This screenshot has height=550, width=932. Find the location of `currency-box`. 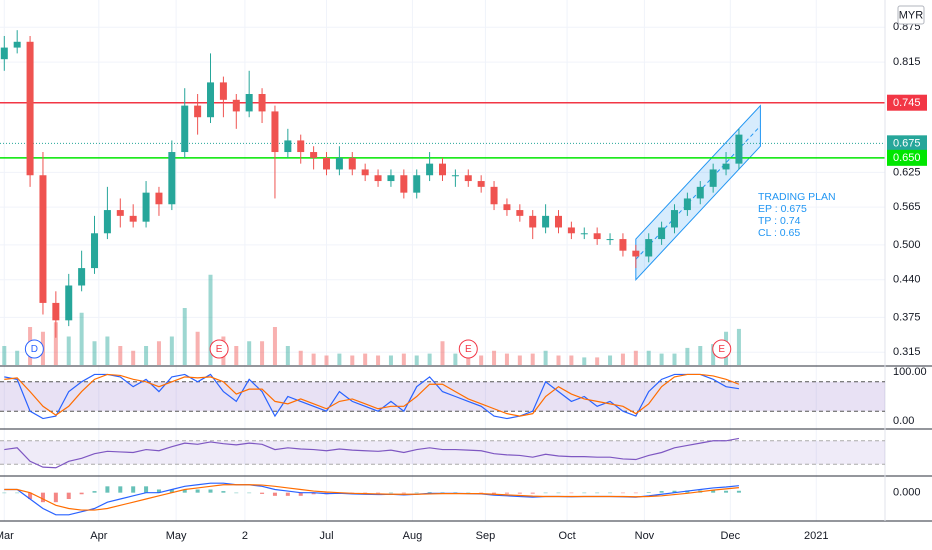

currency-box is located at coordinates (911, 15).